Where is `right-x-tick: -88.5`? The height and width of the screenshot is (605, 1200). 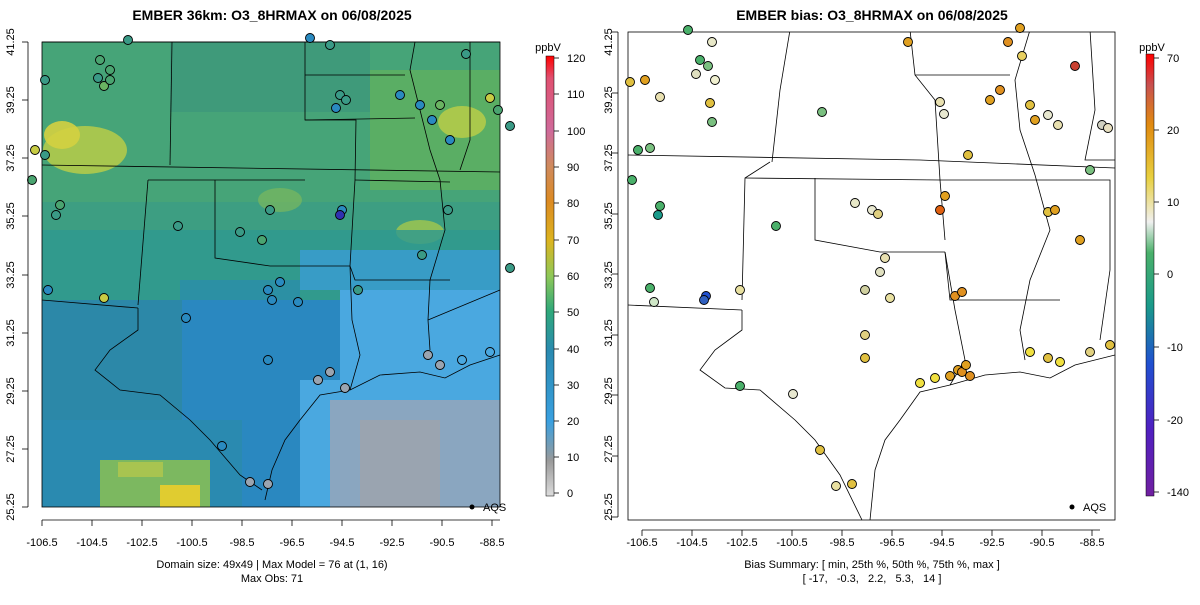 right-x-tick: -88.5 is located at coordinates (1091, 543).